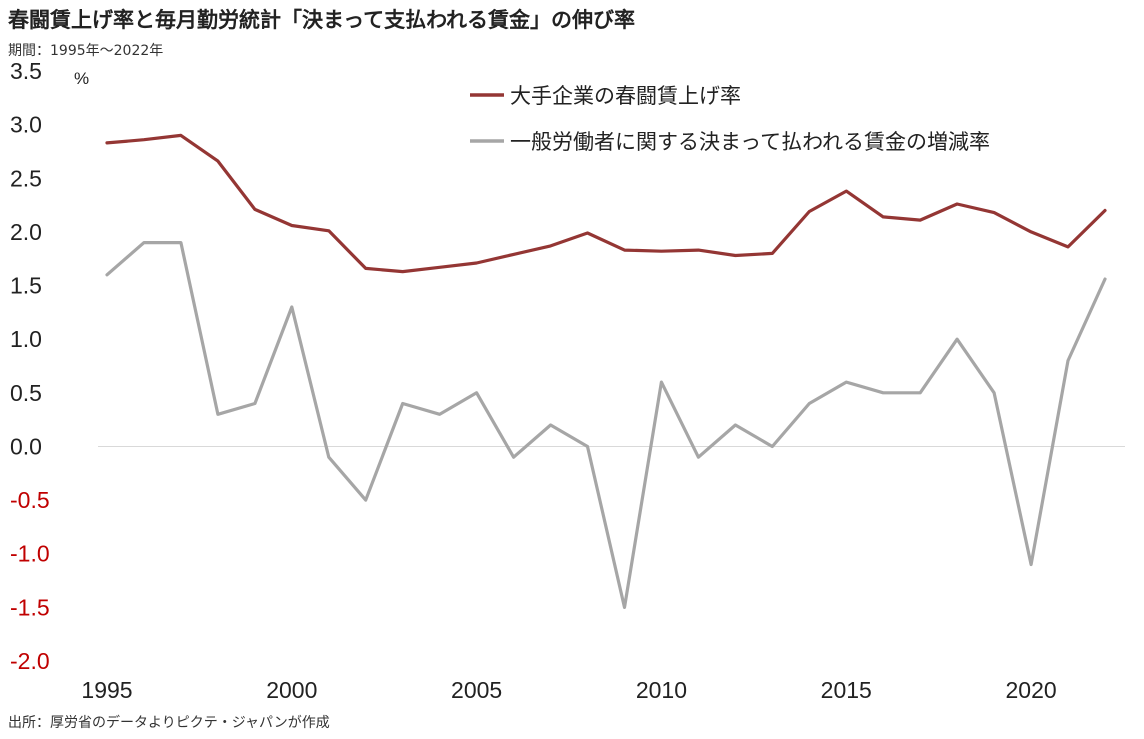 The height and width of the screenshot is (739, 1144). Describe the element at coordinates (750, 142) in the screenshot. I see `legend-label-2: 一般労働者に関する決まって払われる賃金の増減率` at that location.